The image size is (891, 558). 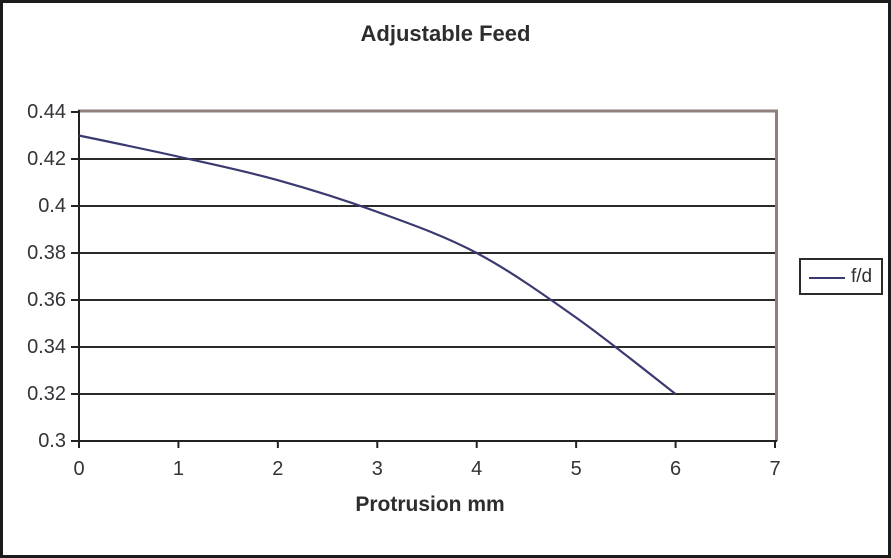 What do you see at coordinates (827, 277) in the screenshot?
I see `legend-line-sample-icon` at bounding box center [827, 277].